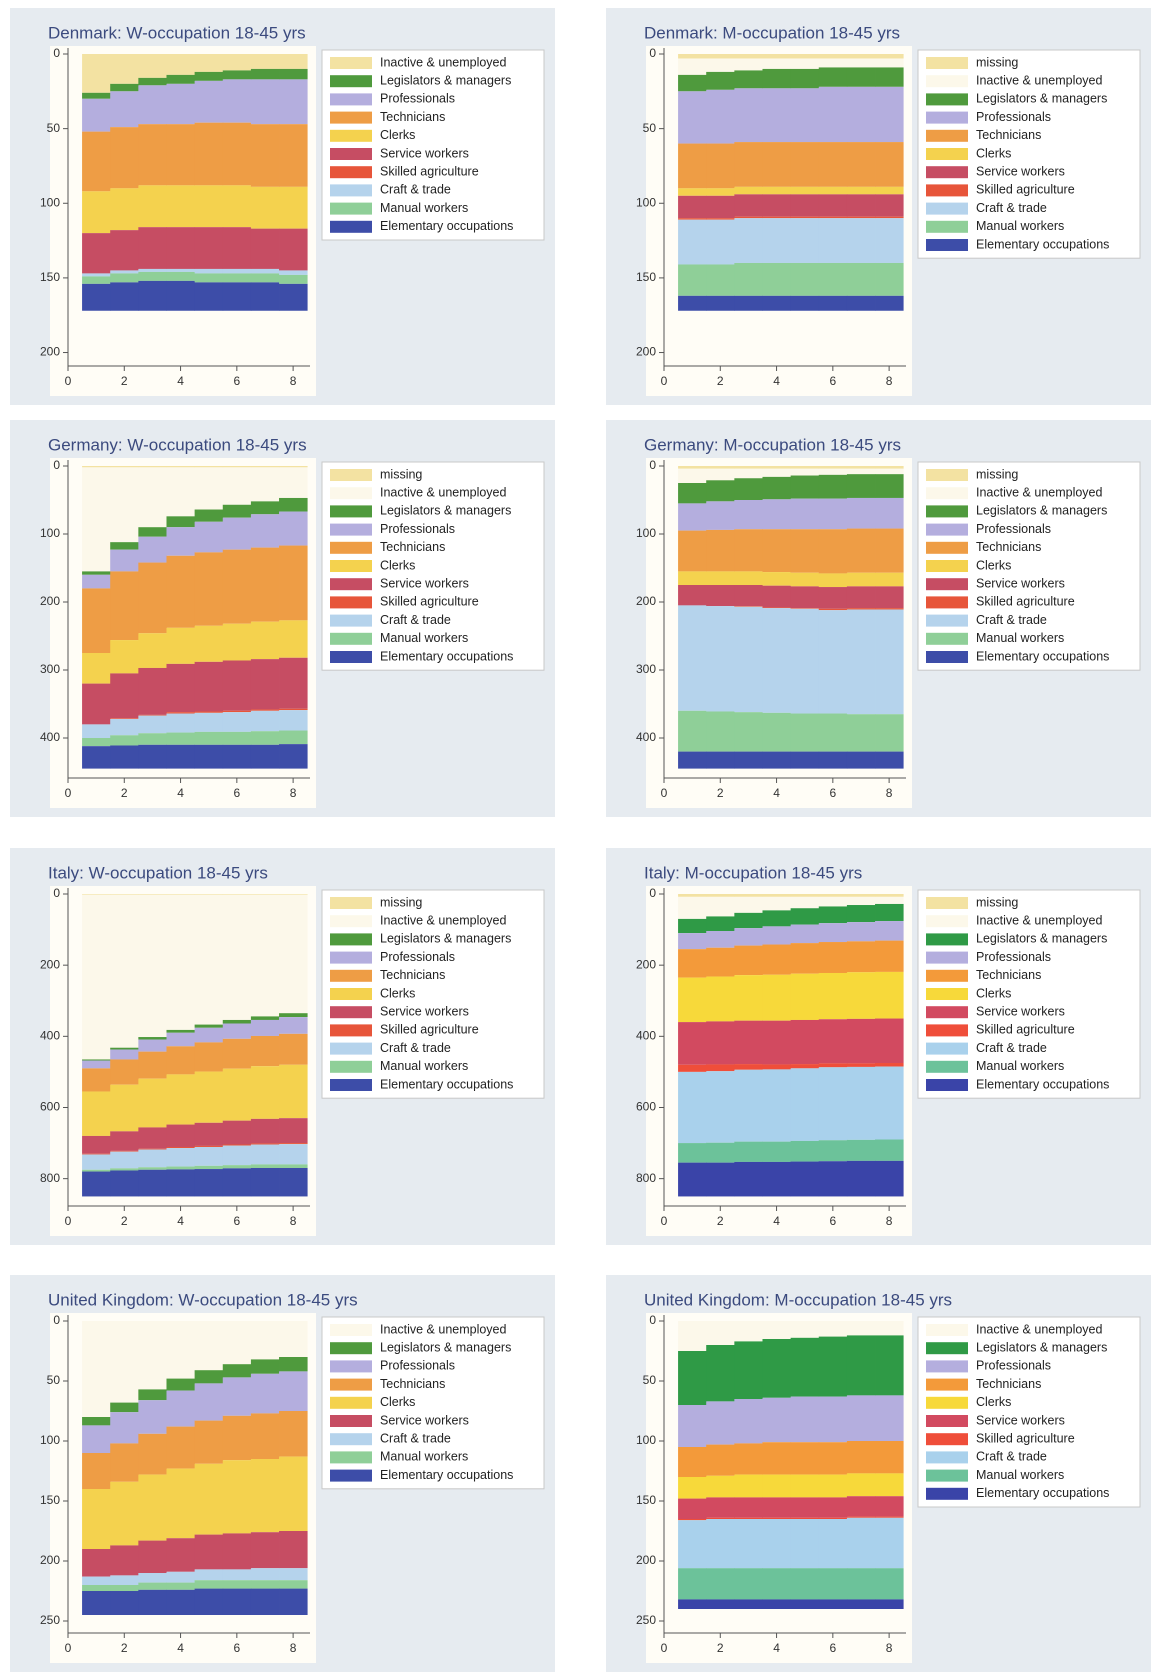 This screenshot has width=1161, height=1679. Describe the element at coordinates (1039, 920) in the screenshot. I see `legend-label: Inactive & unemployed` at that location.